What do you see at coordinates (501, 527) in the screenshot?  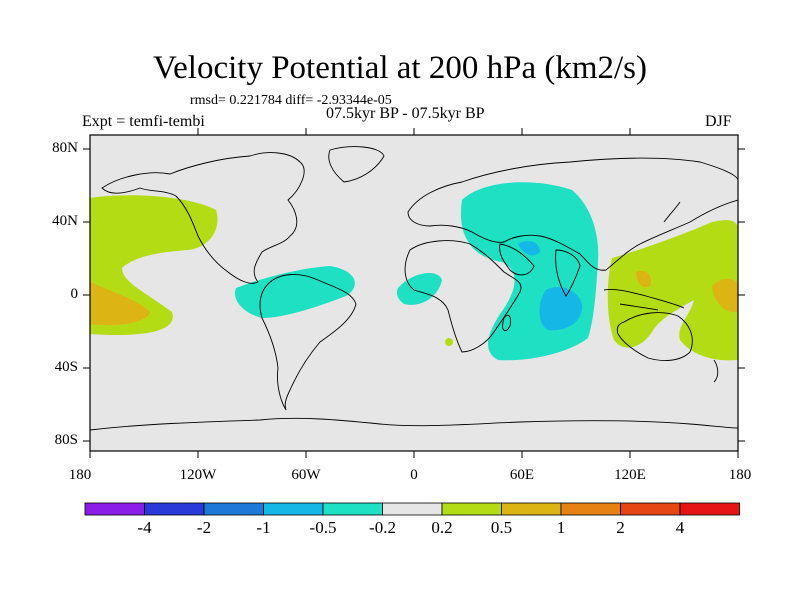 I see `colorbar-label: 0.5` at bounding box center [501, 527].